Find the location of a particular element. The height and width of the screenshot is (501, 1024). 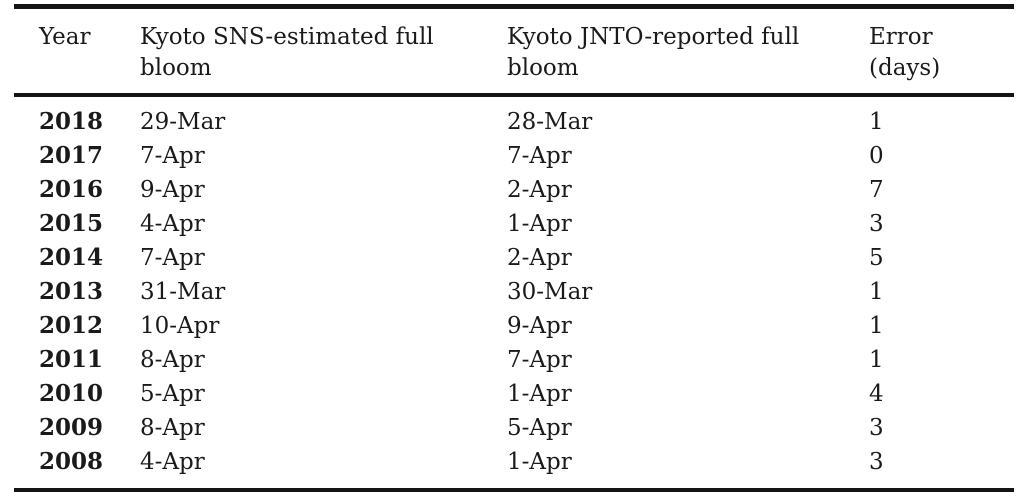

year-cell: 2016 is located at coordinates (71, 189).